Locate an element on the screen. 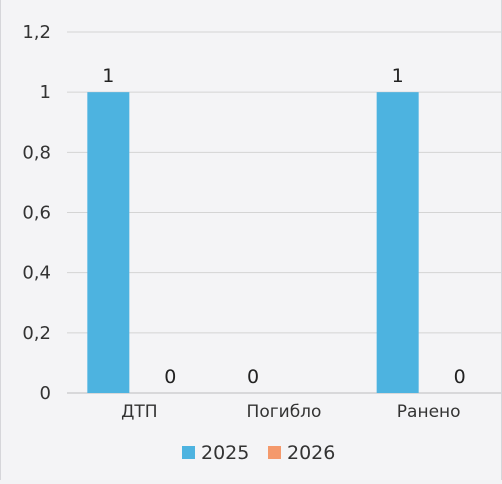 The height and width of the screenshot is (484, 502). y-tick-label: 0,6 is located at coordinates (36, 213).